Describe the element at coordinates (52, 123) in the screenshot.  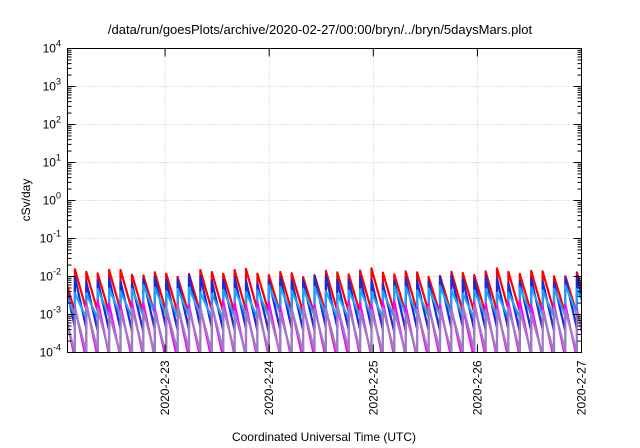
I see `y-tick-label: 10²` at that location.